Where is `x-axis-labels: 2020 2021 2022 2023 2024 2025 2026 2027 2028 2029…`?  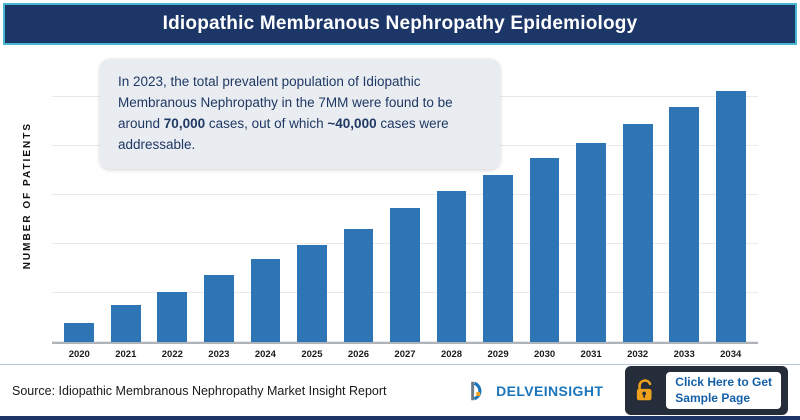 x-axis-labels: 2020 2021 2022 2023 2024 2025 2026 2027 2028 2029… is located at coordinates (405, 354).